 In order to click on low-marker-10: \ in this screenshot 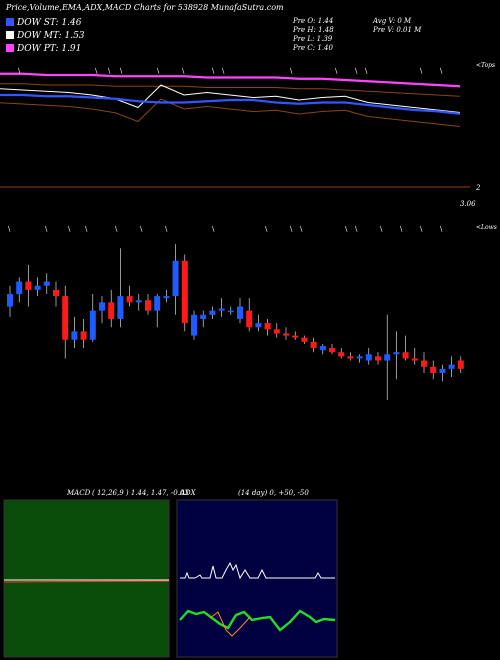, I will do `click(301, 229)`.